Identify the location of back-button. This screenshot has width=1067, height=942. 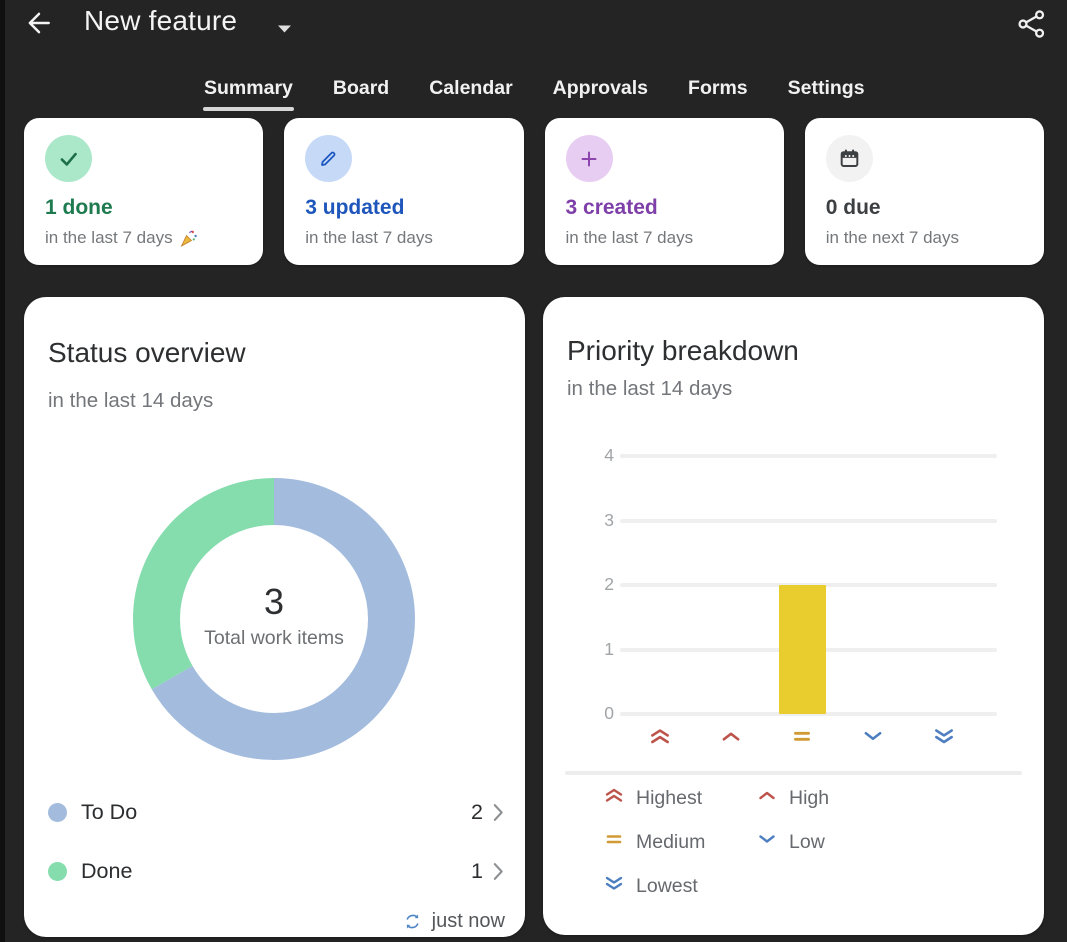
(39, 23).